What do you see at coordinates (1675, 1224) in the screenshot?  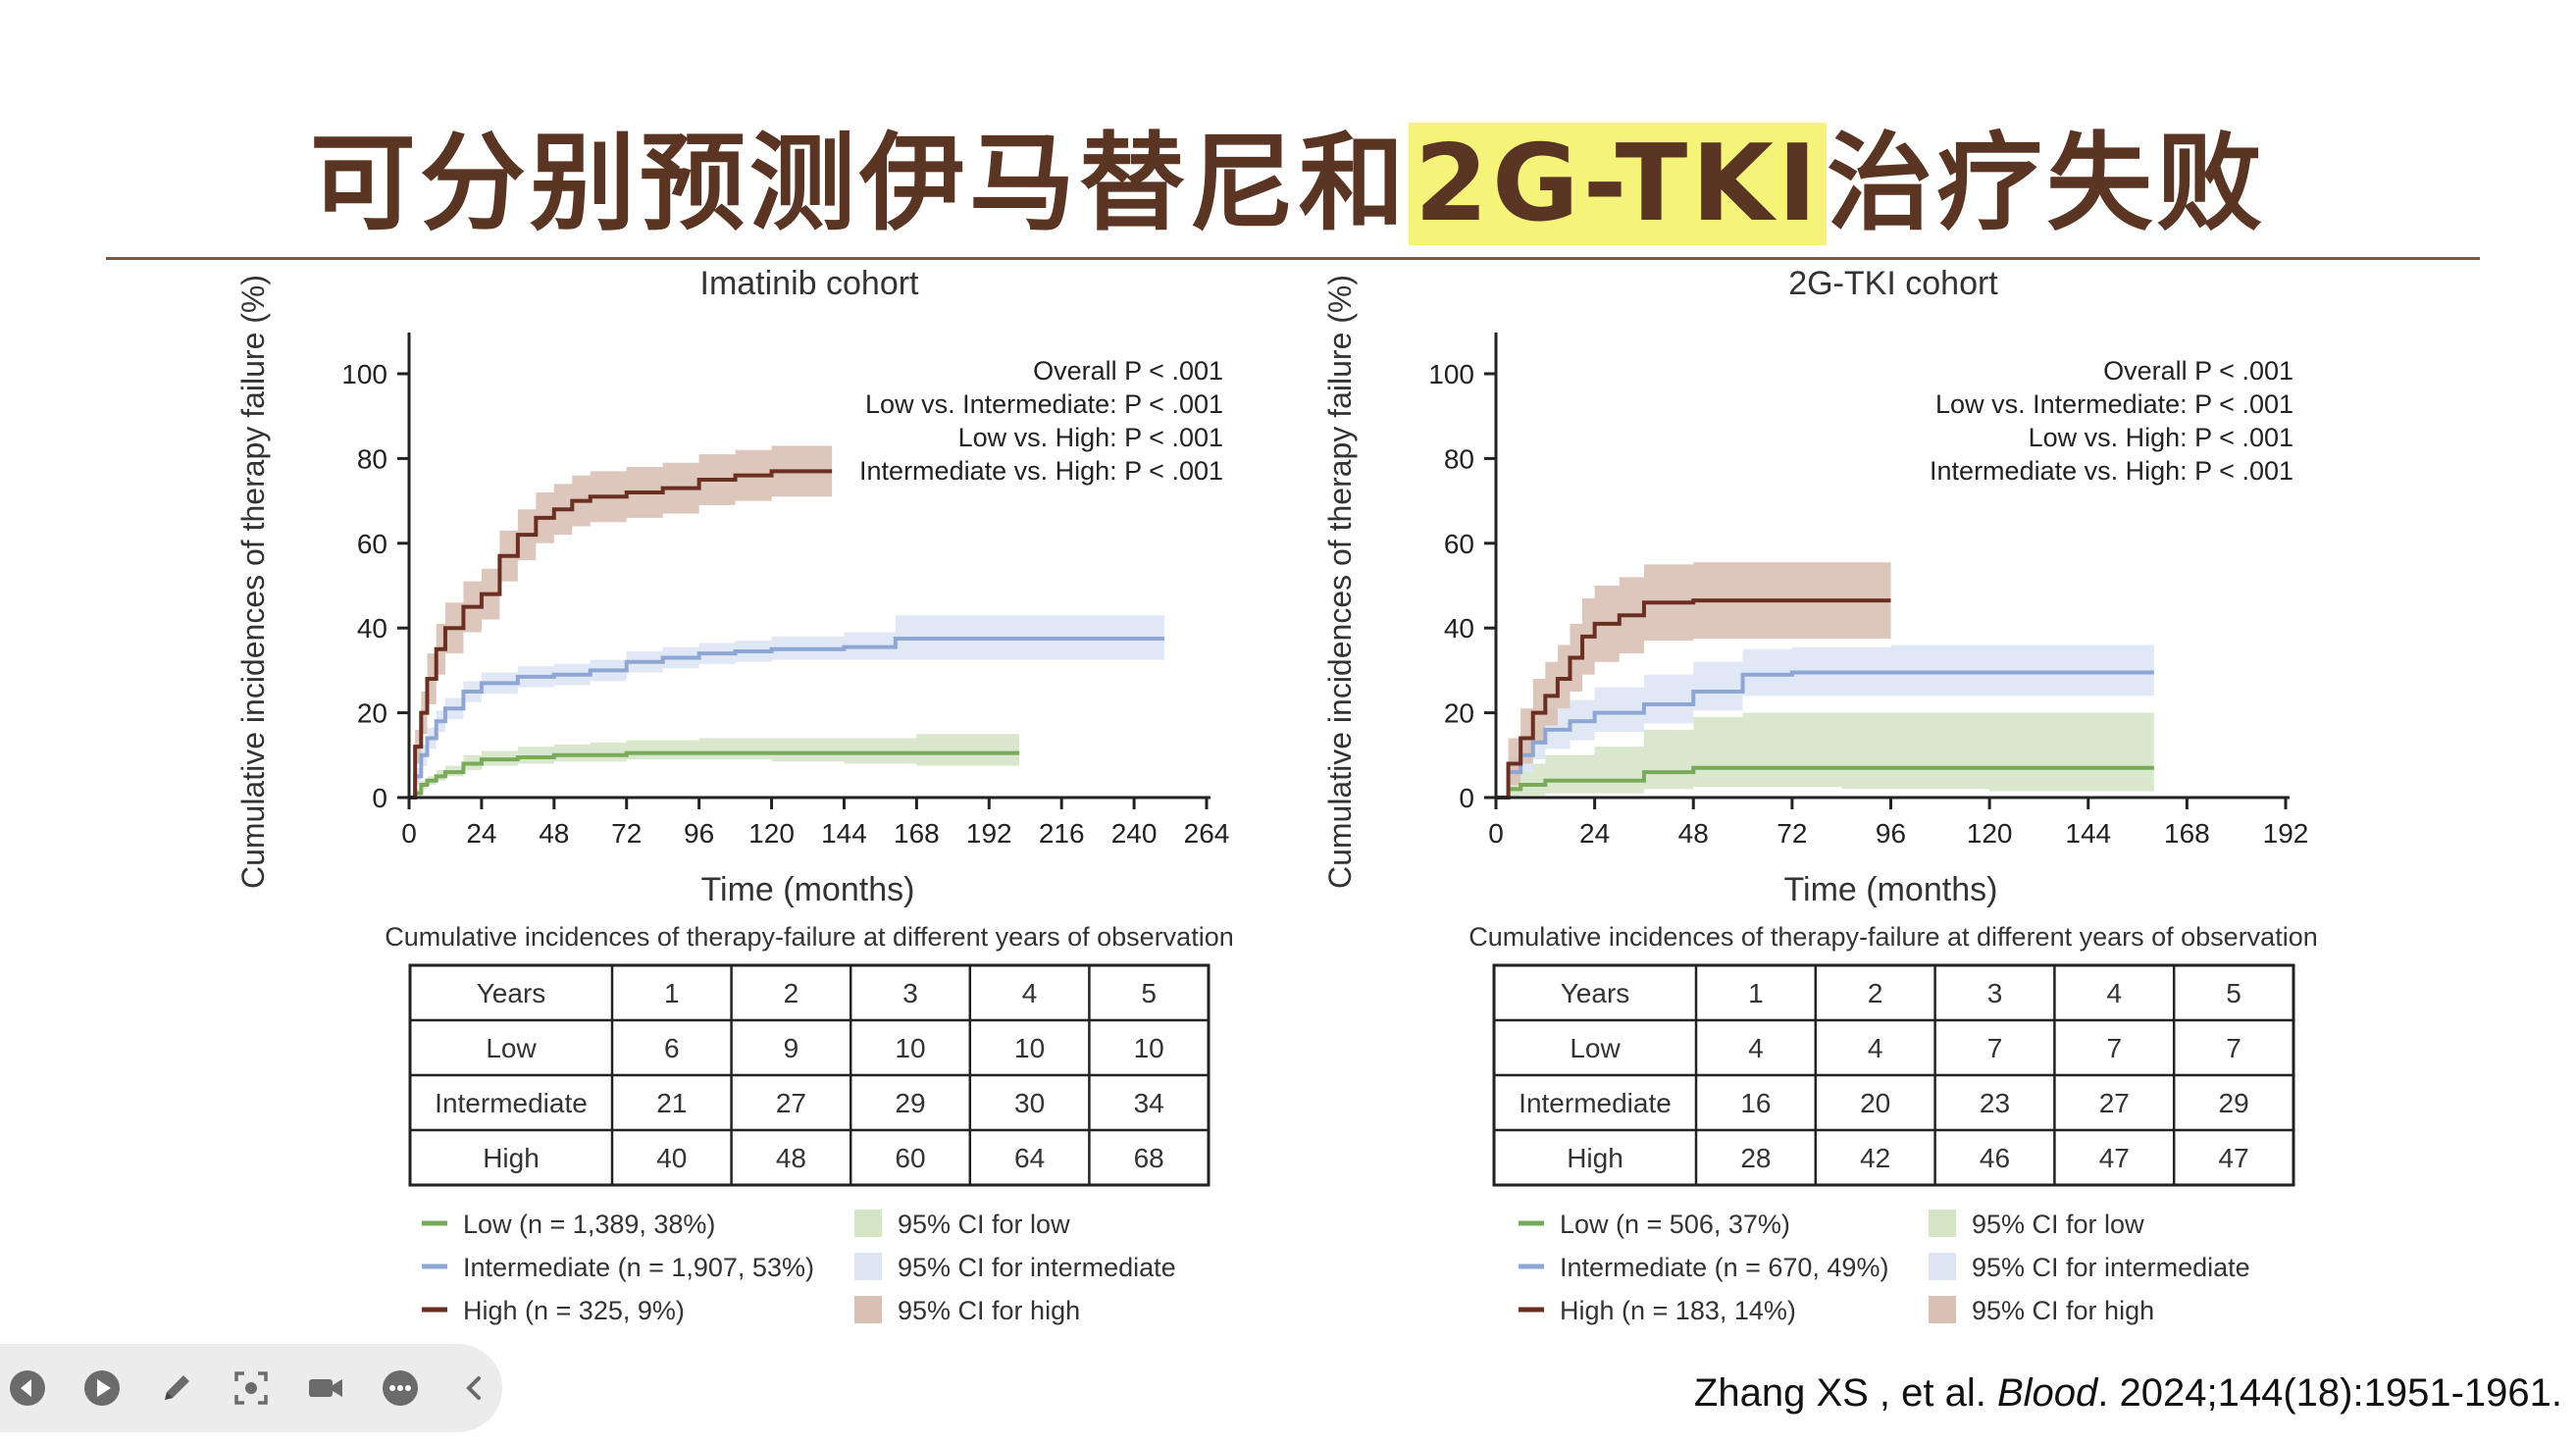 I see `legend-label: Low (n = 506, 37%)` at bounding box center [1675, 1224].